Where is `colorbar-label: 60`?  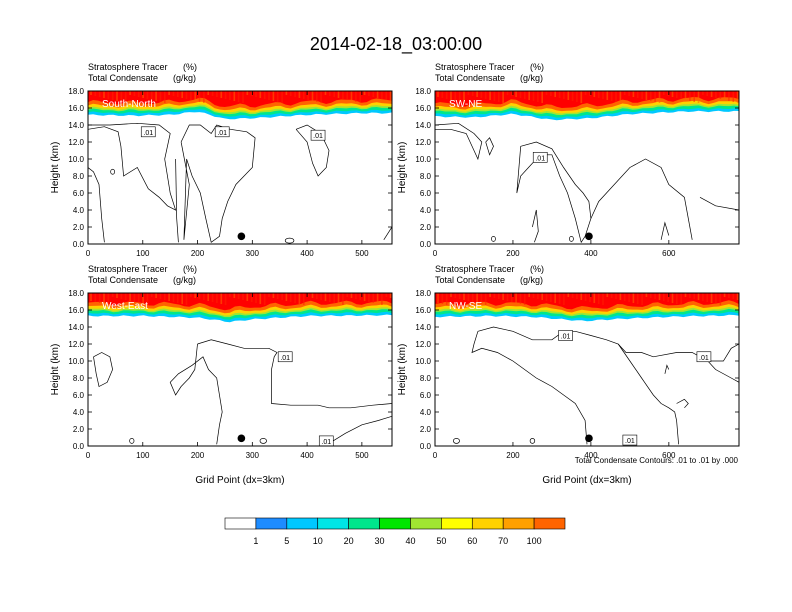 colorbar-label: 60 is located at coordinates (472, 541).